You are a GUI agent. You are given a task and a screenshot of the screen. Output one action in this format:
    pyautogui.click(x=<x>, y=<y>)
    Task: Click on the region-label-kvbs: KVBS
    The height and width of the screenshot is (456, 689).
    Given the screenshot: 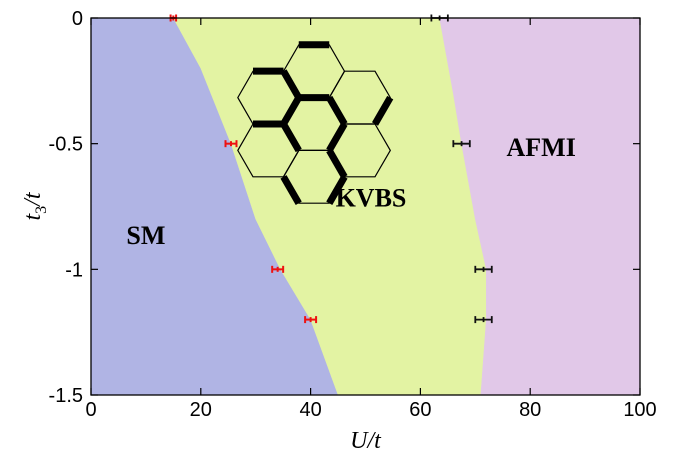 What is the action you would take?
    pyautogui.click(x=371, y=198)
    